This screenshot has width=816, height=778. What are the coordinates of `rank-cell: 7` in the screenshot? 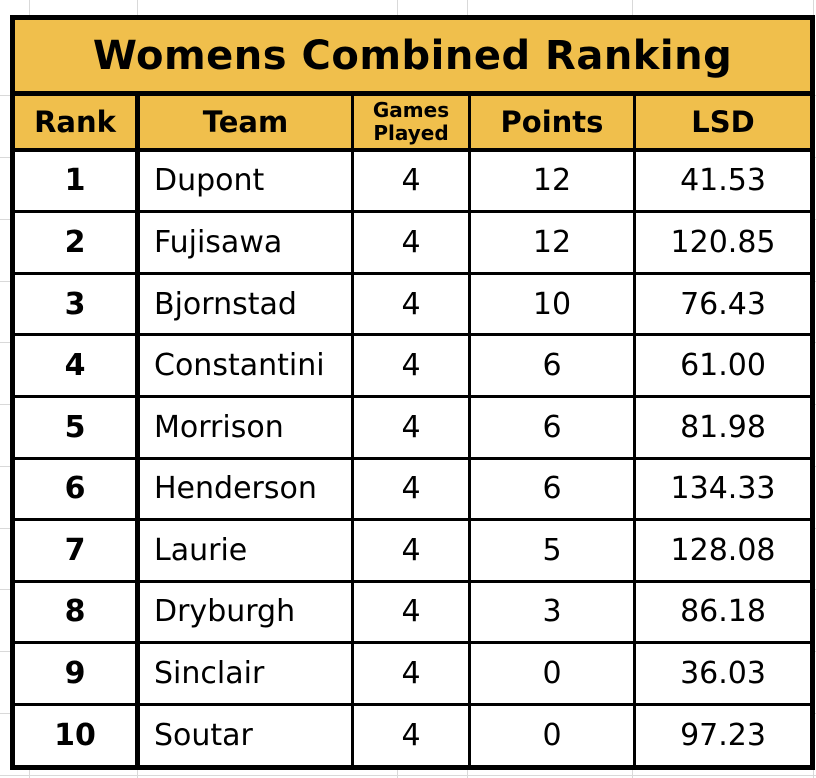 It's located at (75, 550).